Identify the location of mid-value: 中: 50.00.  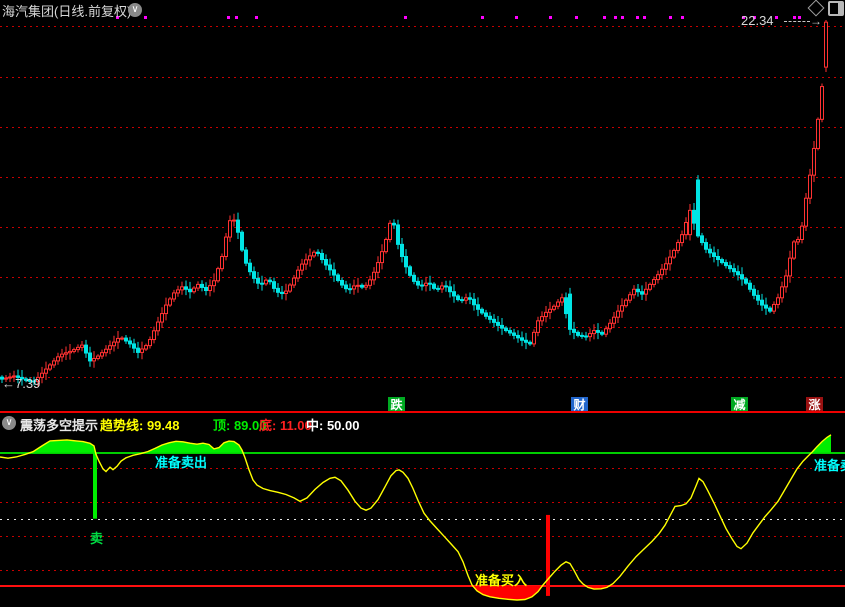
(333, 425).